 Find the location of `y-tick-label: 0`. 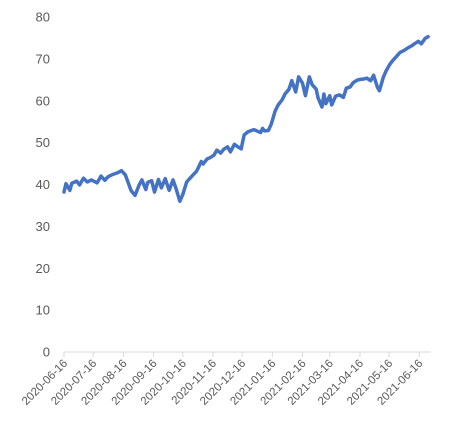

y-tick-label: 0 is located at coordinates (46, 352).